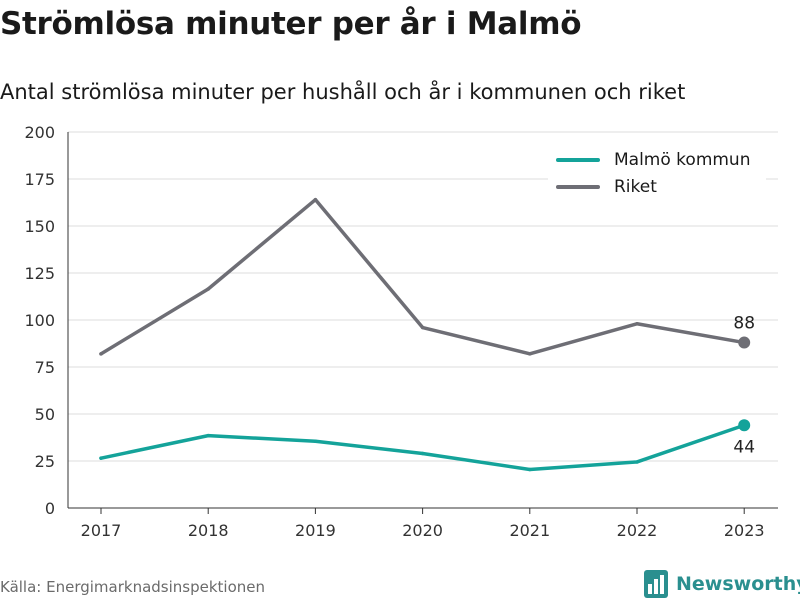  I want to click on data-point-malmo-2020, so click(422, 453).